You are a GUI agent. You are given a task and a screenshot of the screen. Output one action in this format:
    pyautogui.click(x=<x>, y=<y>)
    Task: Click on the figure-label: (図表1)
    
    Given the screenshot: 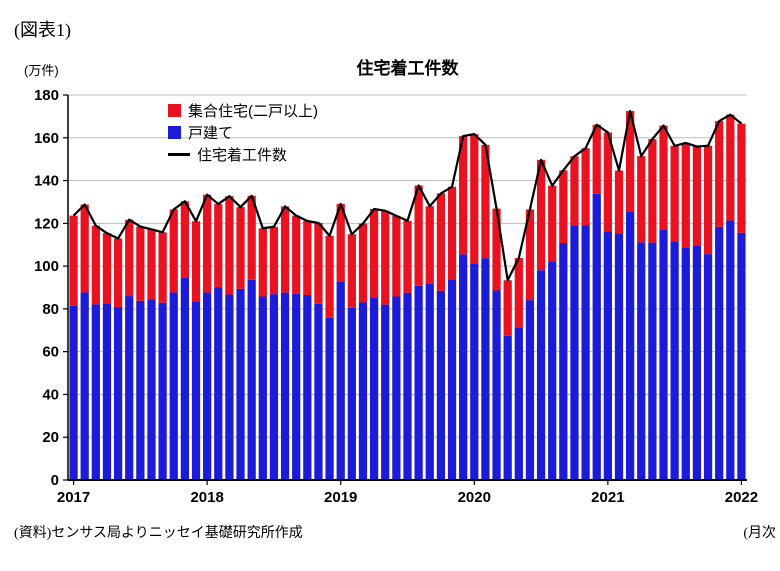 What is the action you would take?
    pyautogui.click(x=42, y=30)
    